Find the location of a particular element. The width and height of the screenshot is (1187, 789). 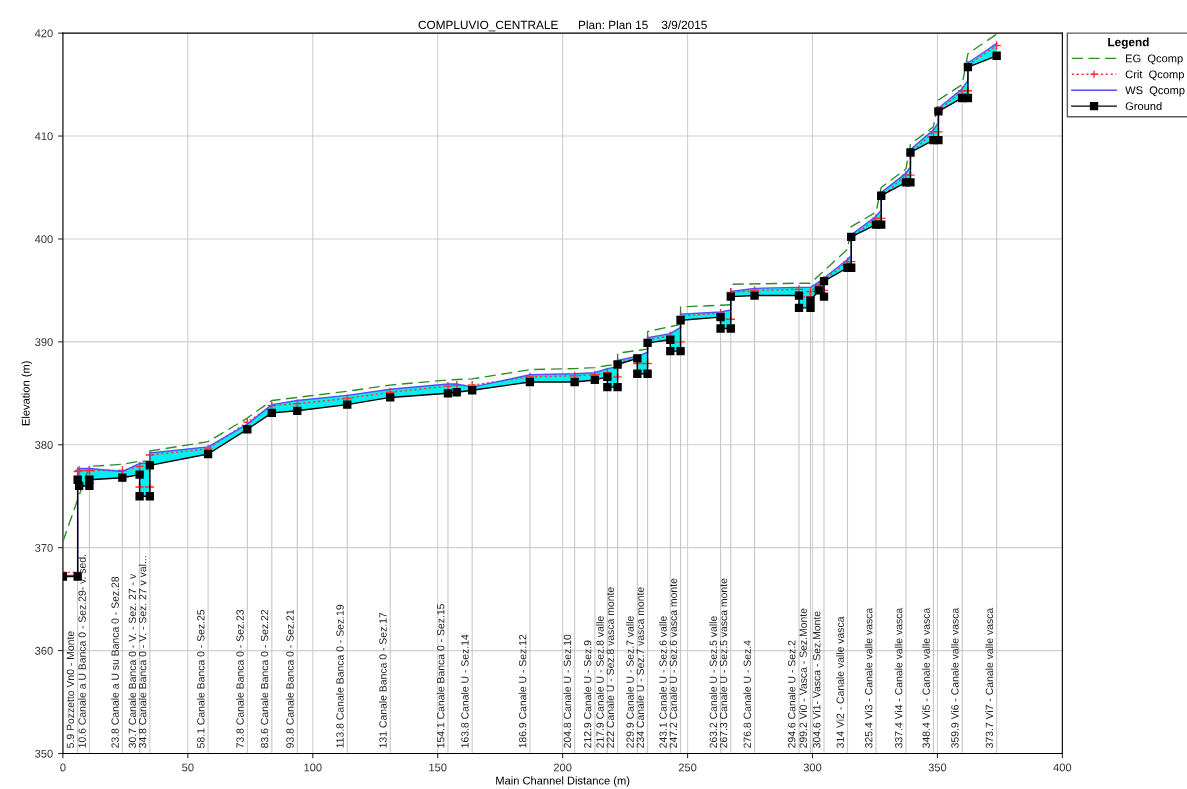

annotation: 131 Canale Banca 0 - Sez.17 is located at coordinates (383, 680).